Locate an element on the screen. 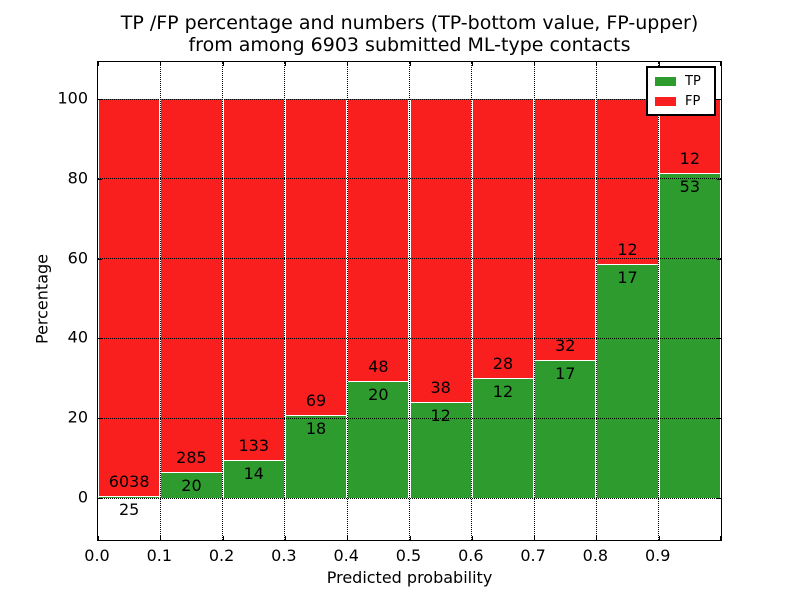  y-tick-label: 0 is located at coordinates (82, 497).